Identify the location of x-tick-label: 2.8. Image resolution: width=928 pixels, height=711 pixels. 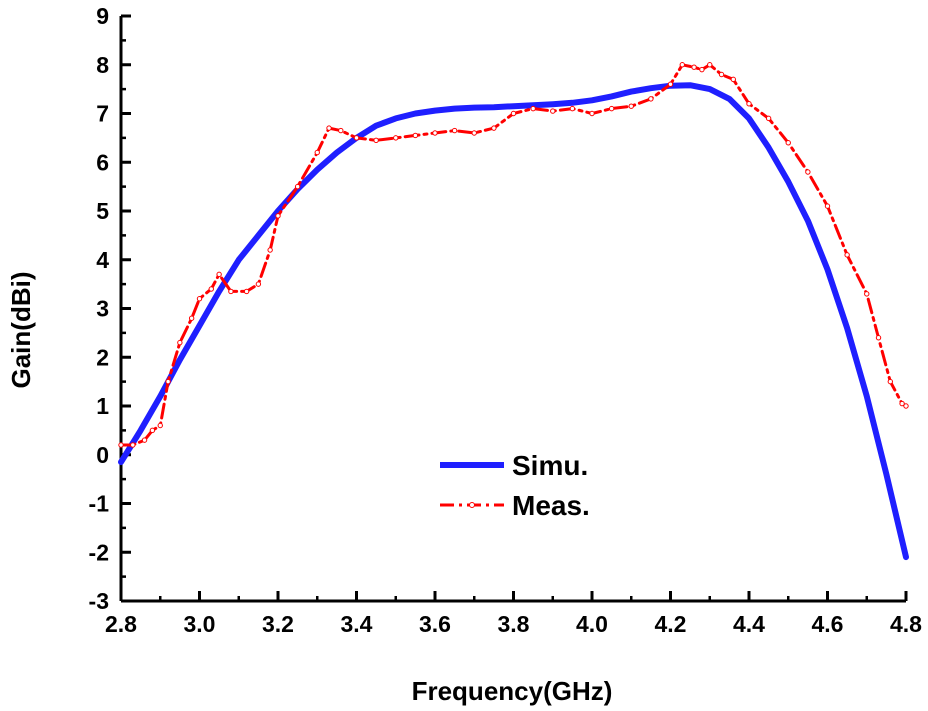
(121, 624).